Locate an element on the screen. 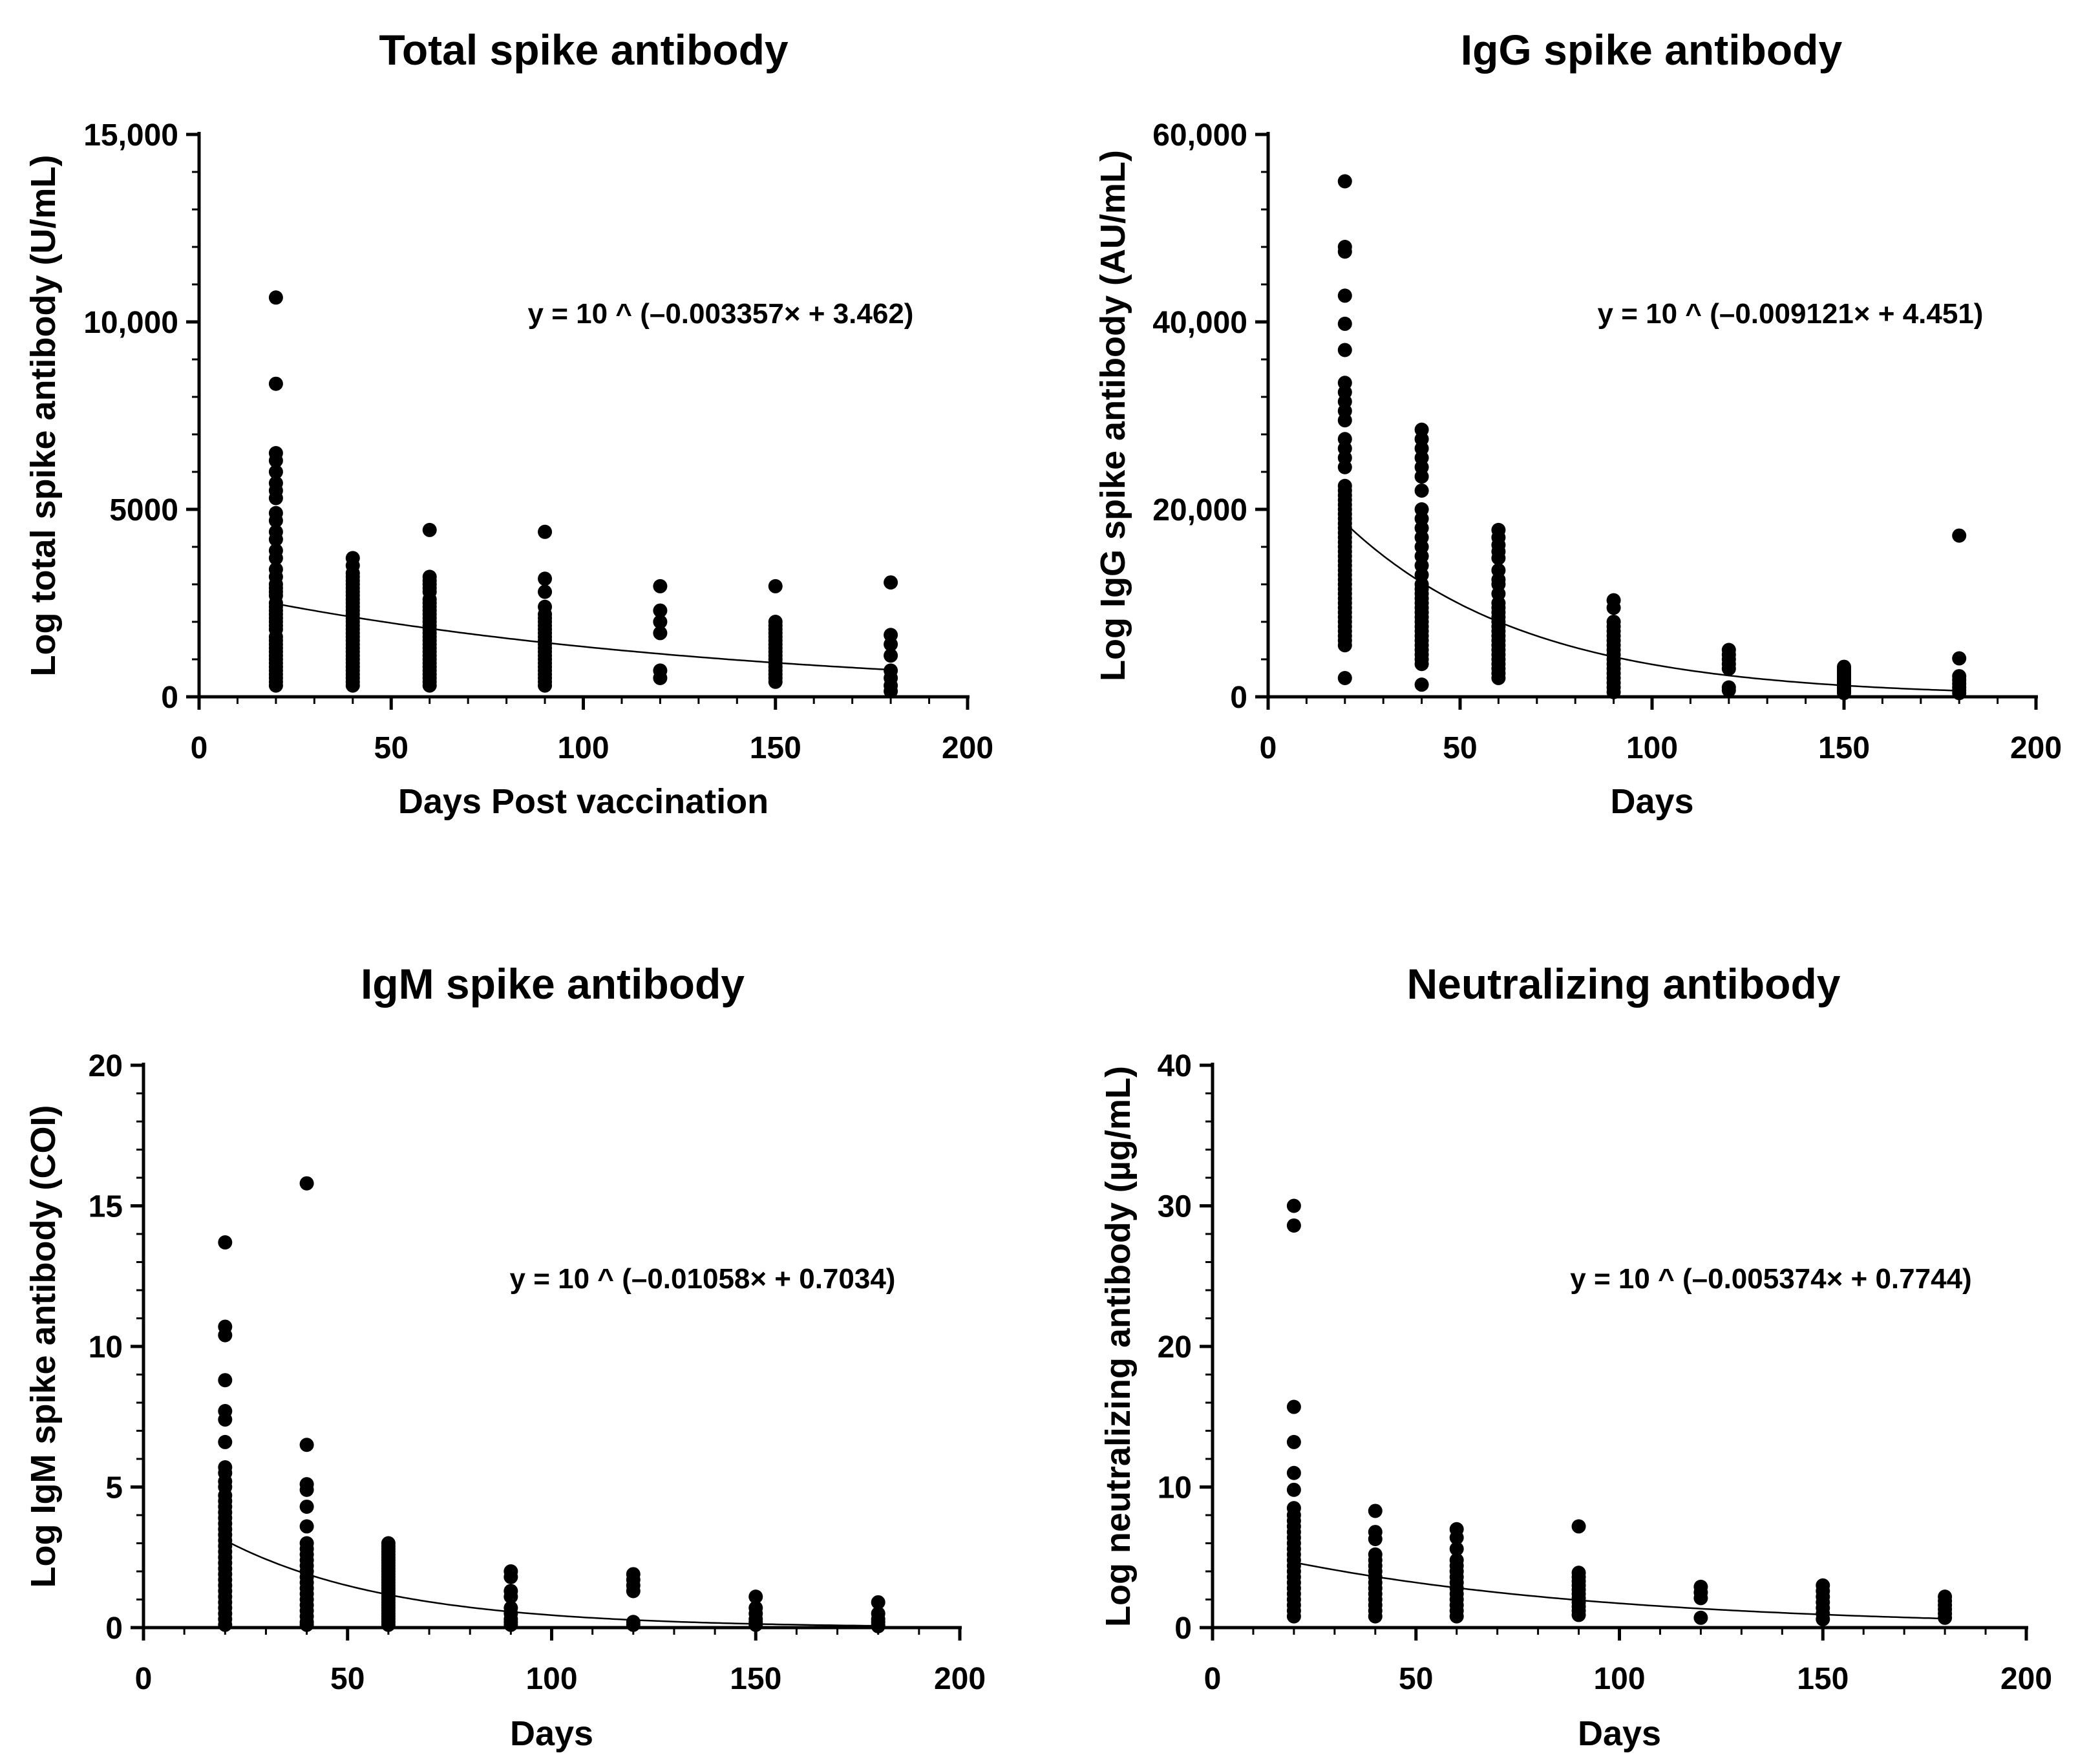 Image resolution: width=2078 pixels, height=1764 pixels. y-tick-label: 5000 is located at coordinates (143, 510).